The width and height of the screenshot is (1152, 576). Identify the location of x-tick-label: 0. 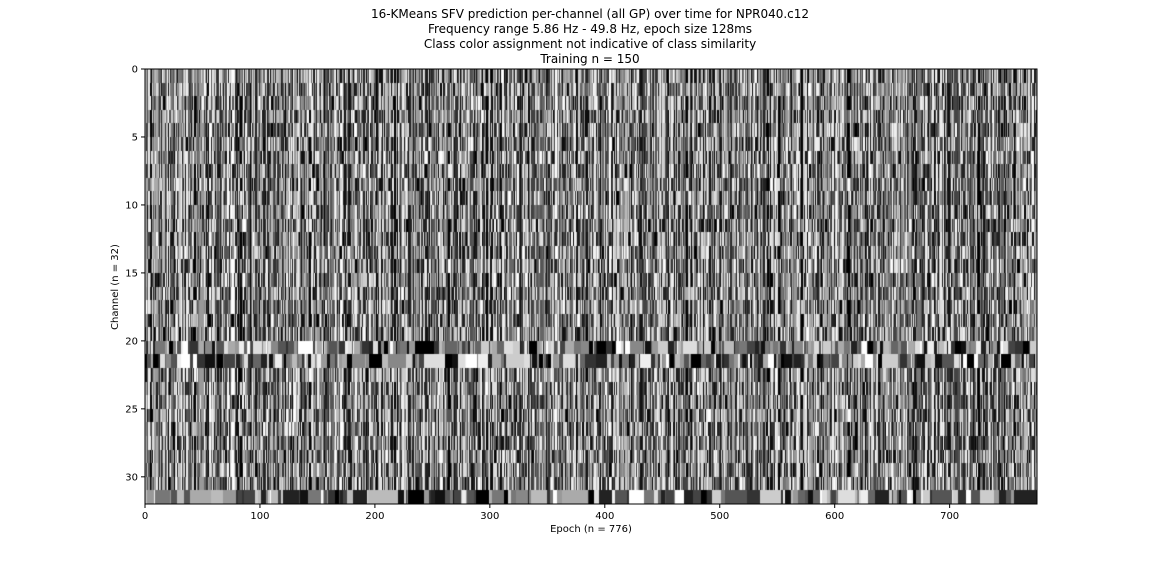
(145, 516).